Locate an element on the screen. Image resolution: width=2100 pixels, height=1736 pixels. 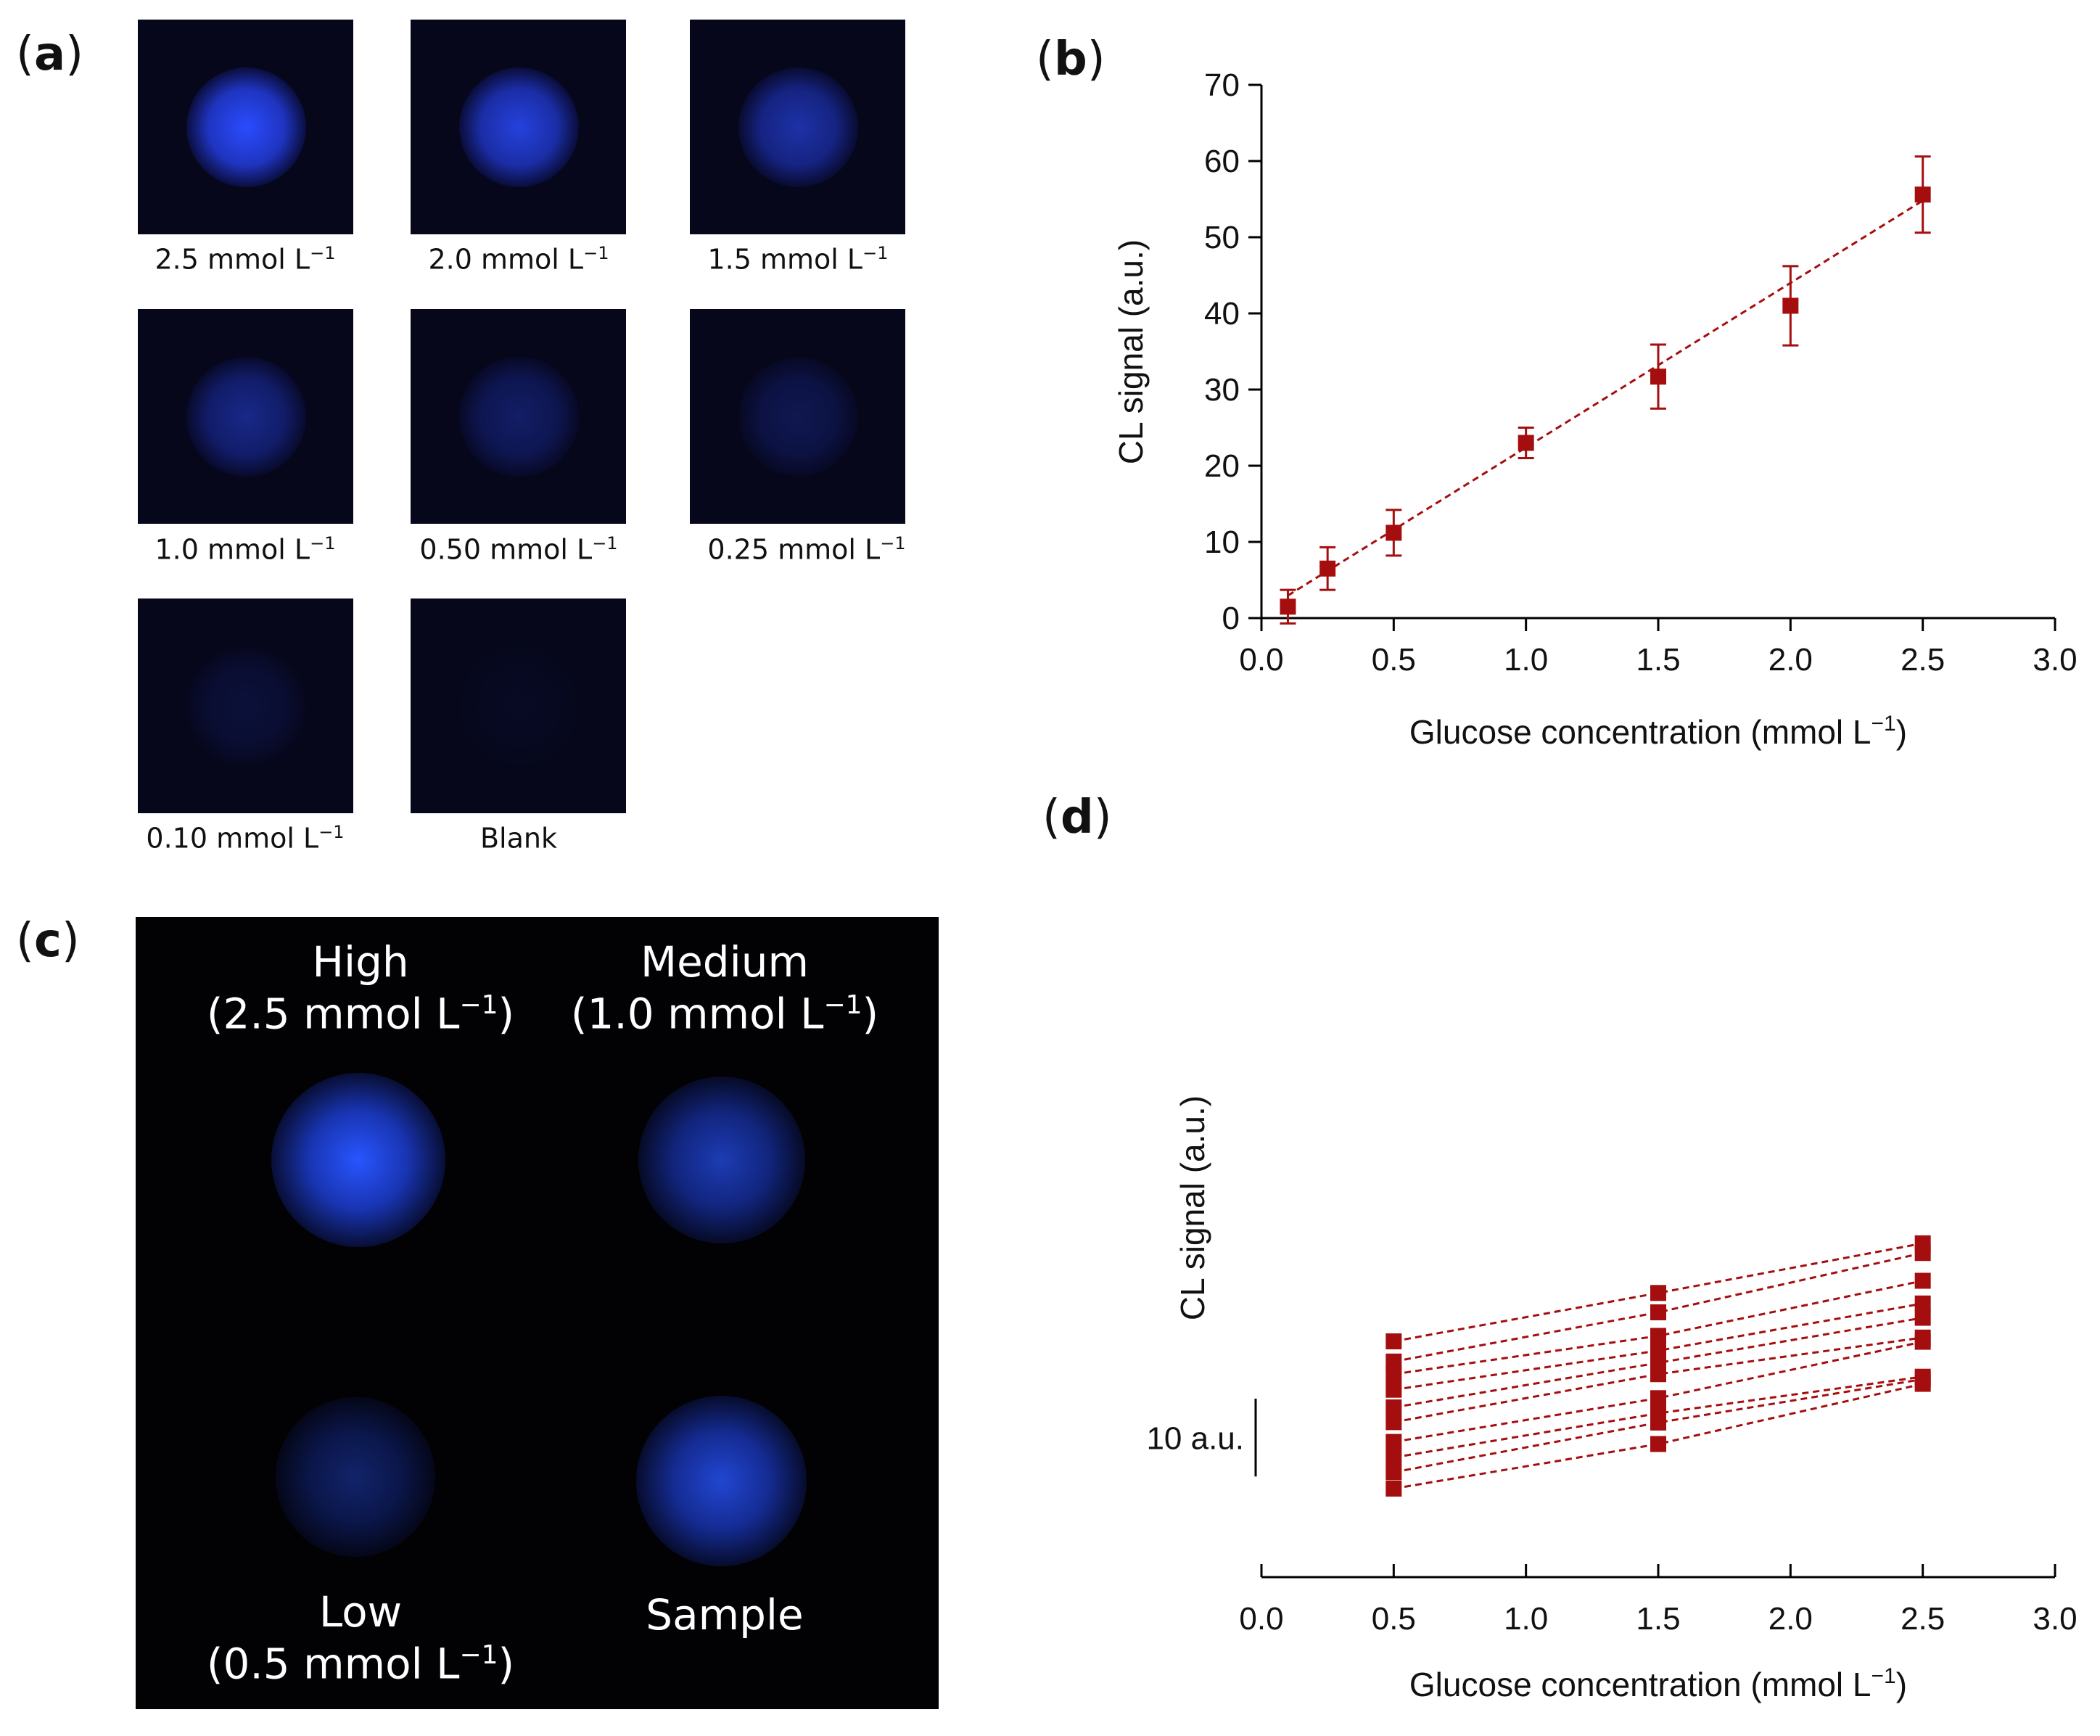
tile-caption: 0.10 mmol L−1 is located at coordinates (245, 838).